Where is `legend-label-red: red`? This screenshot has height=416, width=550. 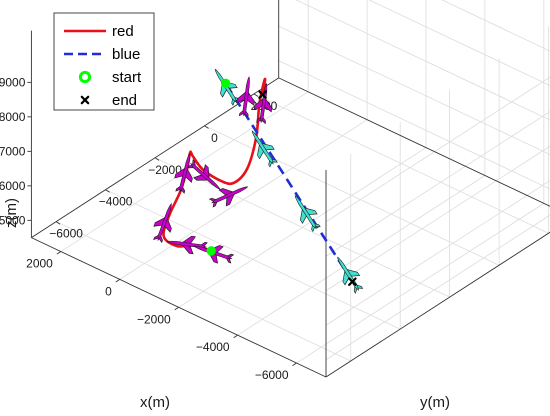
legend-label-red: red is located at coordinates (123, 31).